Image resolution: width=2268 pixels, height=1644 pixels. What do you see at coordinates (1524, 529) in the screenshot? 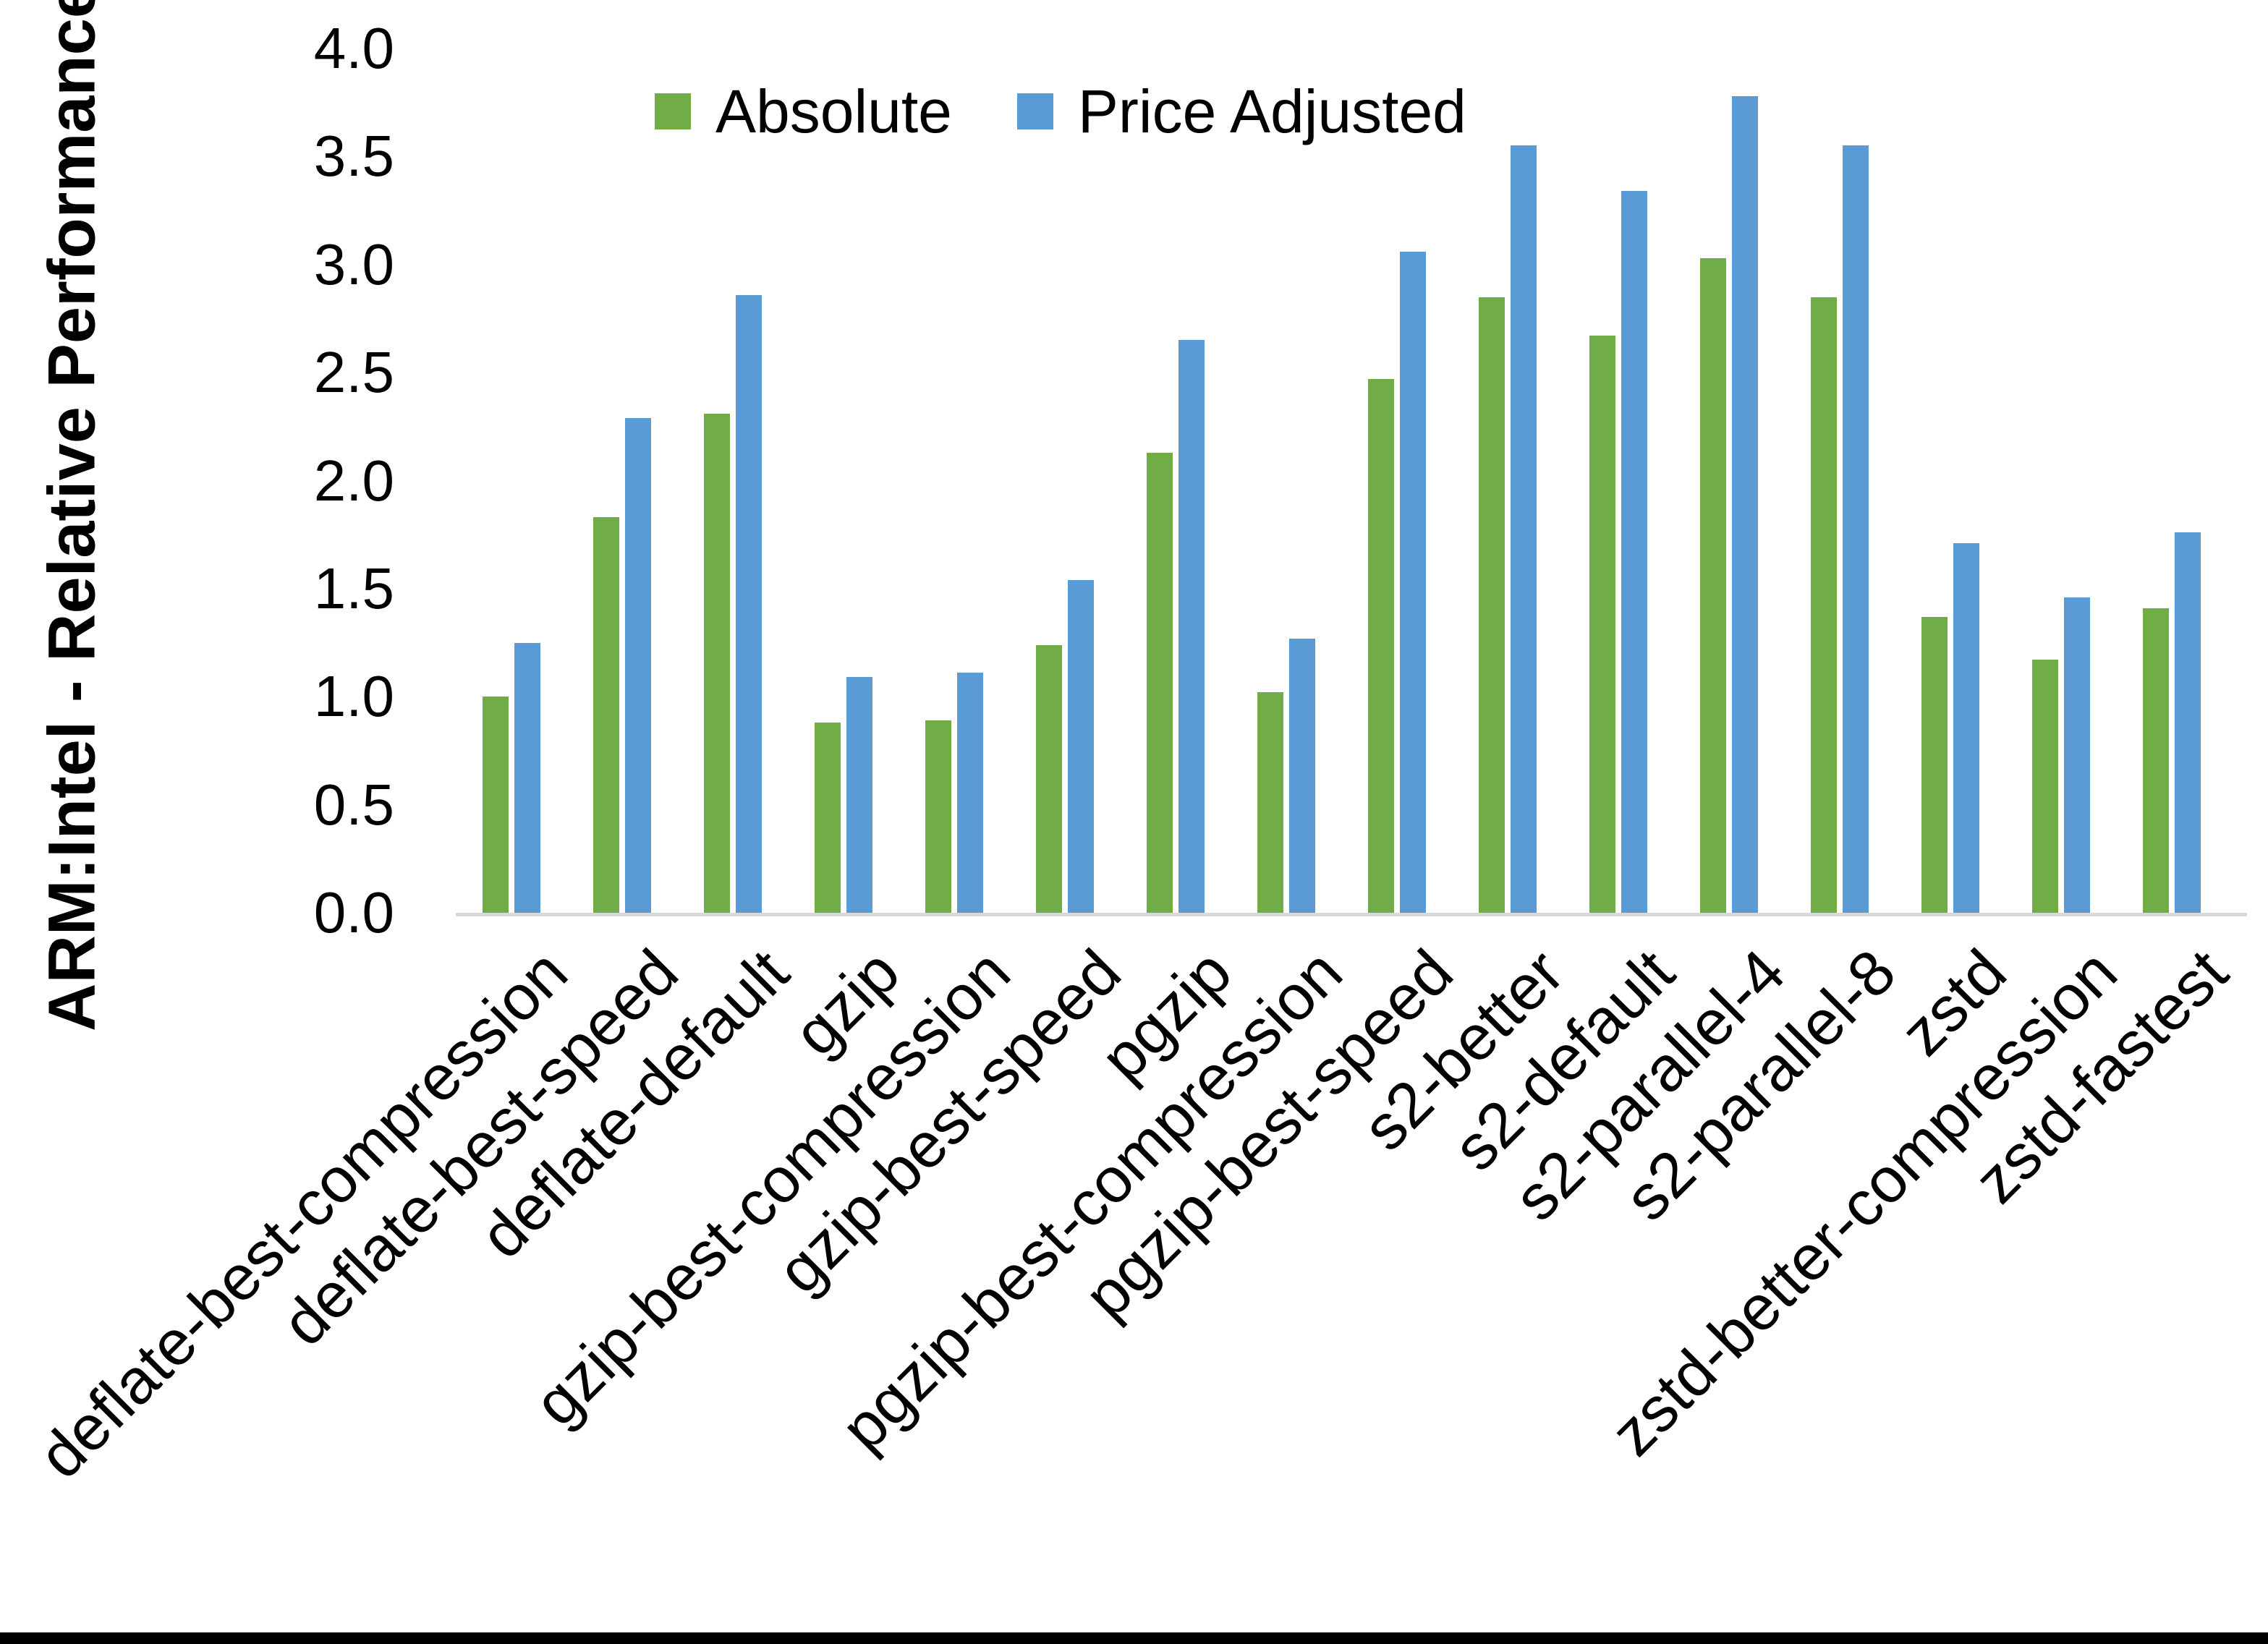
I see `bar-price-adjusted-s2-better` at bounding box center [1524, 529].